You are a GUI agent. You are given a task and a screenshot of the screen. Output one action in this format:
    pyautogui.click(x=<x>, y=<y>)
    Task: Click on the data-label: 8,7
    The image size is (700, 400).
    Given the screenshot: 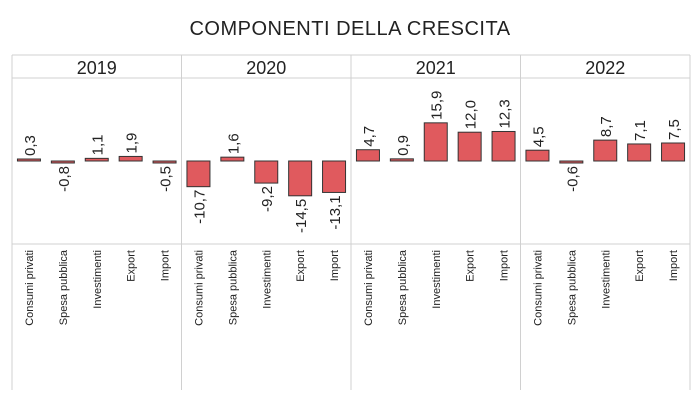 What is the action you would take?
    pyautogui.click(x=606, y=126)
    